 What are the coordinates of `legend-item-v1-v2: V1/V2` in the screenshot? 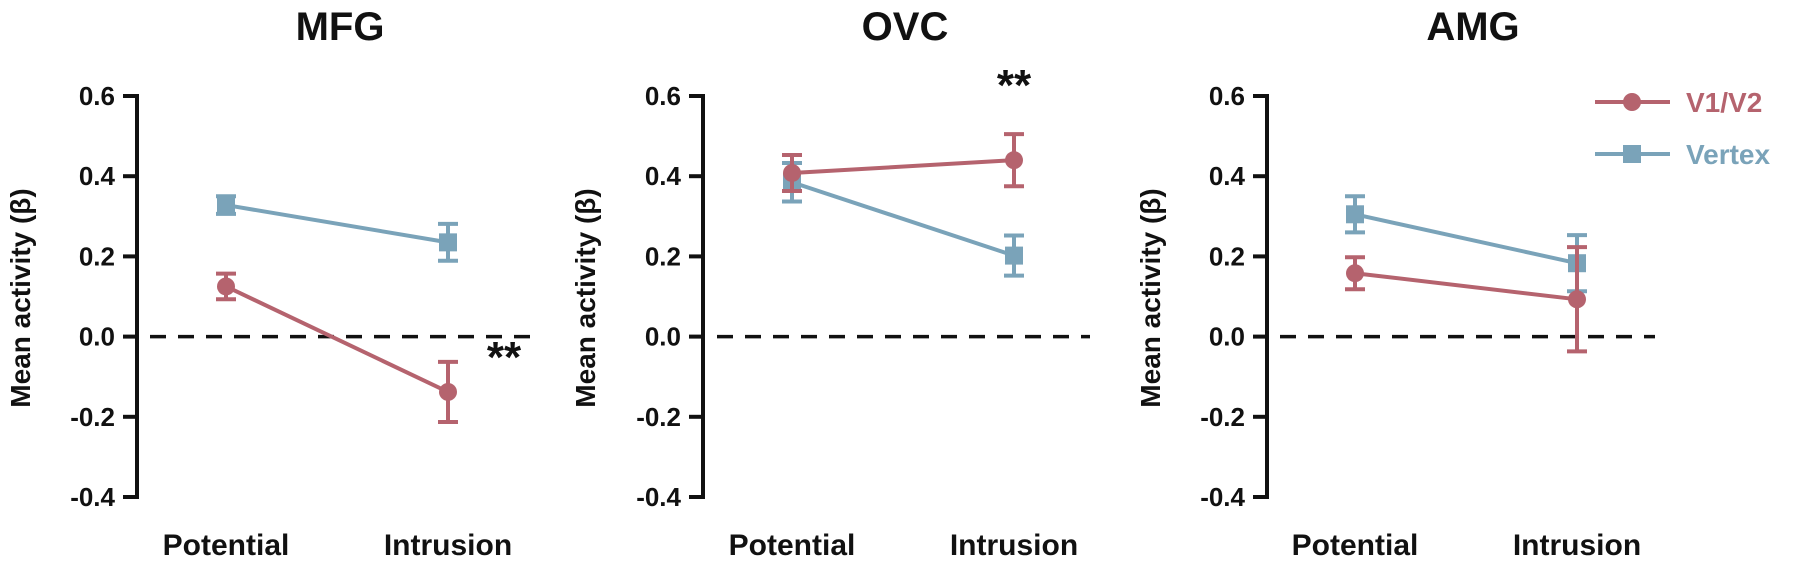 It's located at (1678, 102).